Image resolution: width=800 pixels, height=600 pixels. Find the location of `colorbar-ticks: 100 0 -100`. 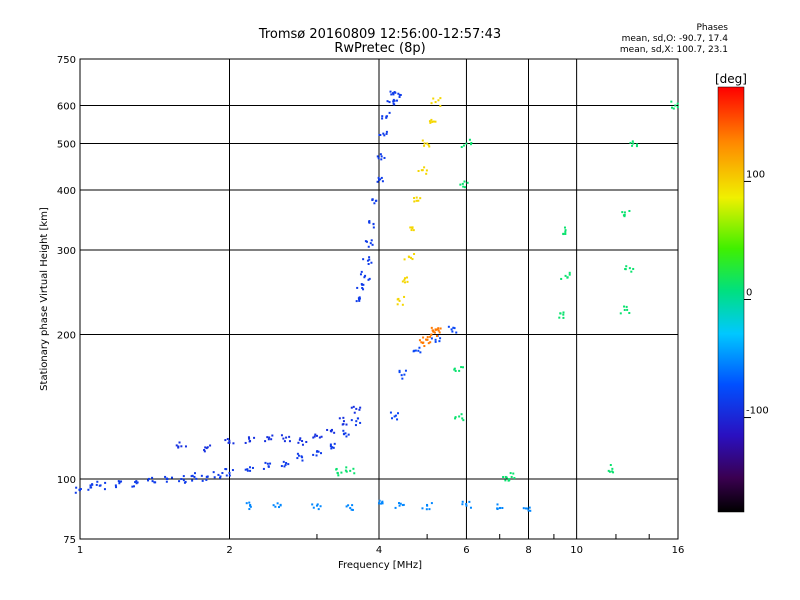

colorbar-ticks: 100 0 -100 is located at coordinates (756, 294).